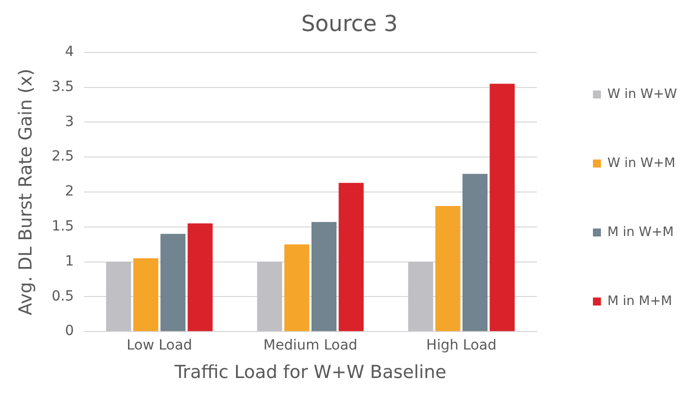  I want to click on y-tick-label: 3, so click(69, 122).